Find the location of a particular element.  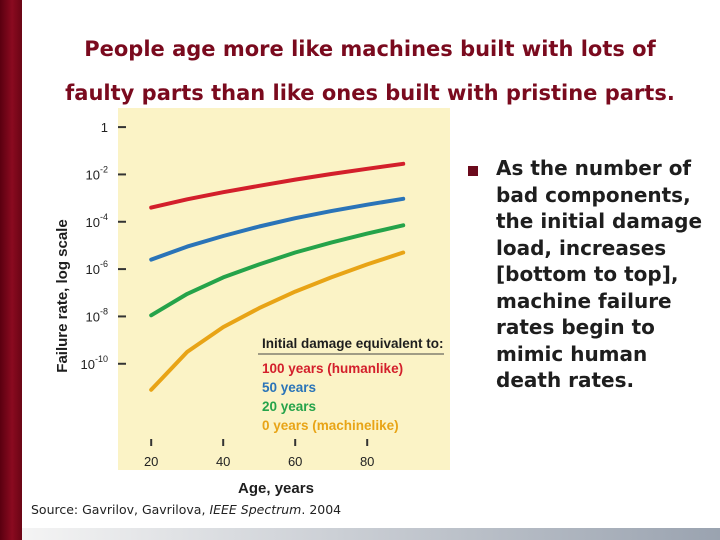

legend-entry: 20 years is located at coordinates (289, 406).